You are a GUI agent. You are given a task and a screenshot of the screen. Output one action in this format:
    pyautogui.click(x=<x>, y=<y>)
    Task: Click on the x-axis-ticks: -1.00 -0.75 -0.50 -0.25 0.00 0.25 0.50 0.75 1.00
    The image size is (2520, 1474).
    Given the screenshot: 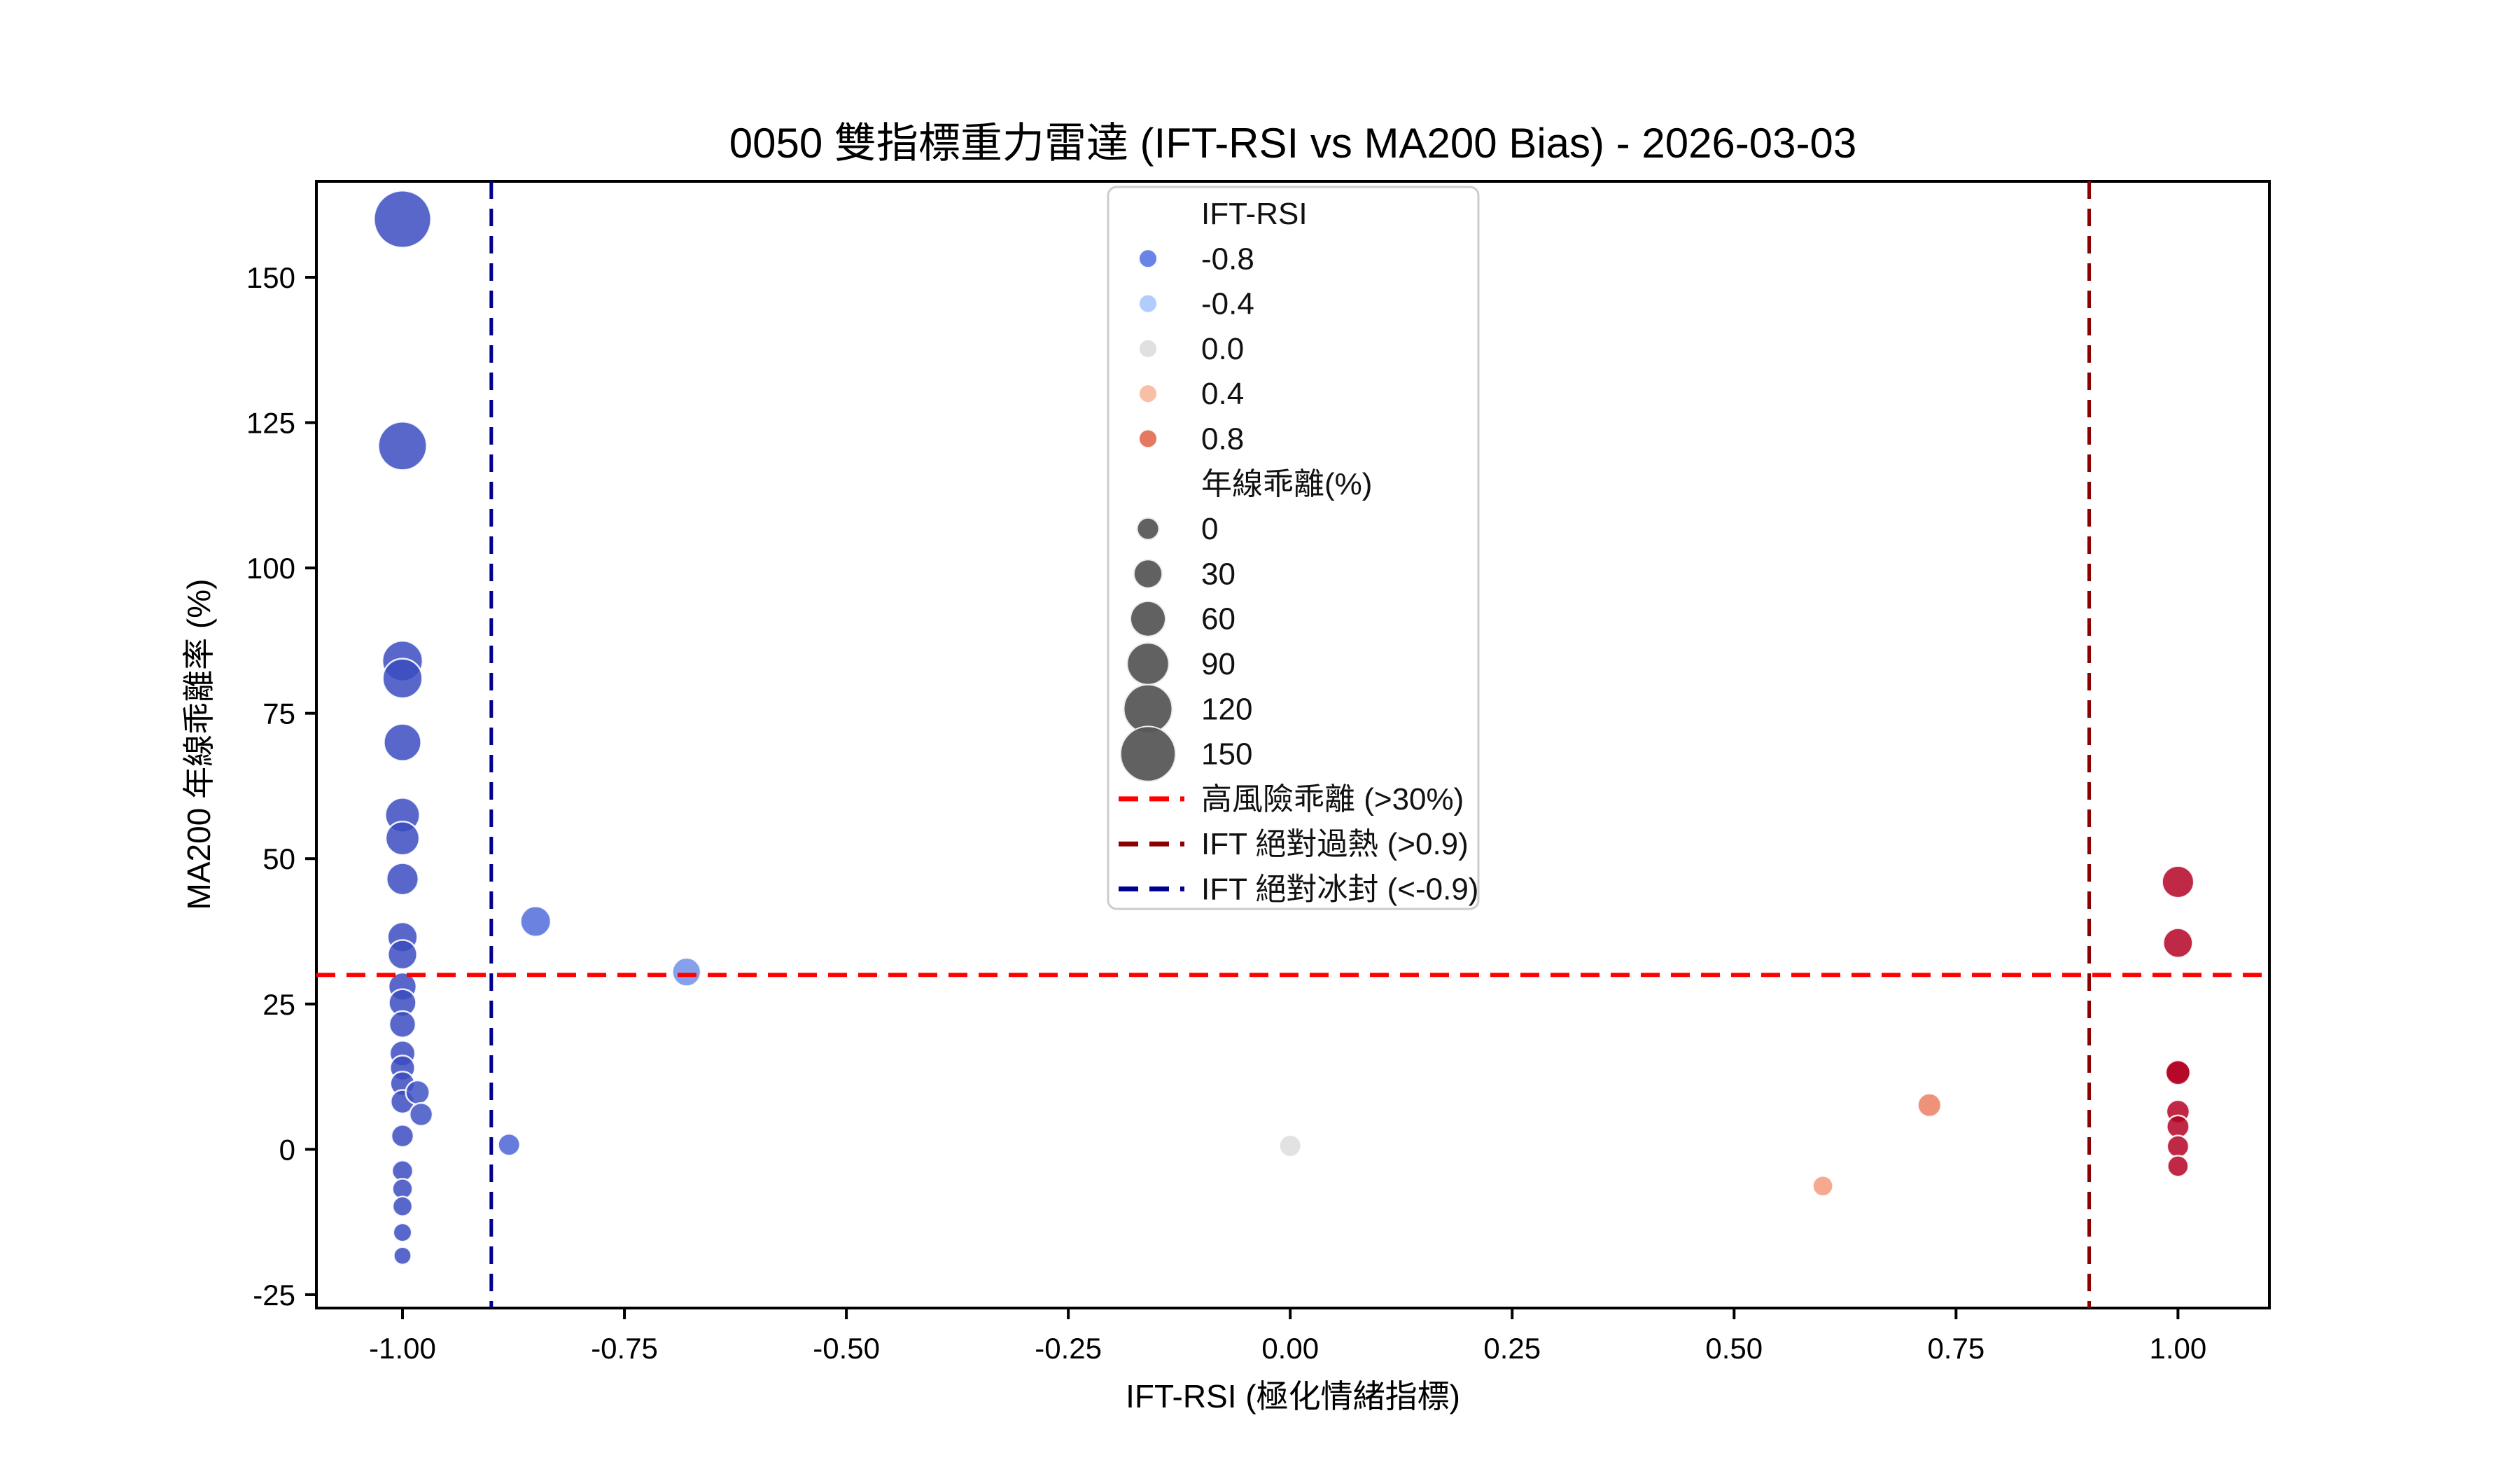 What is the action you would take?
    pyautogui.click(x=1287, y=1336)
    